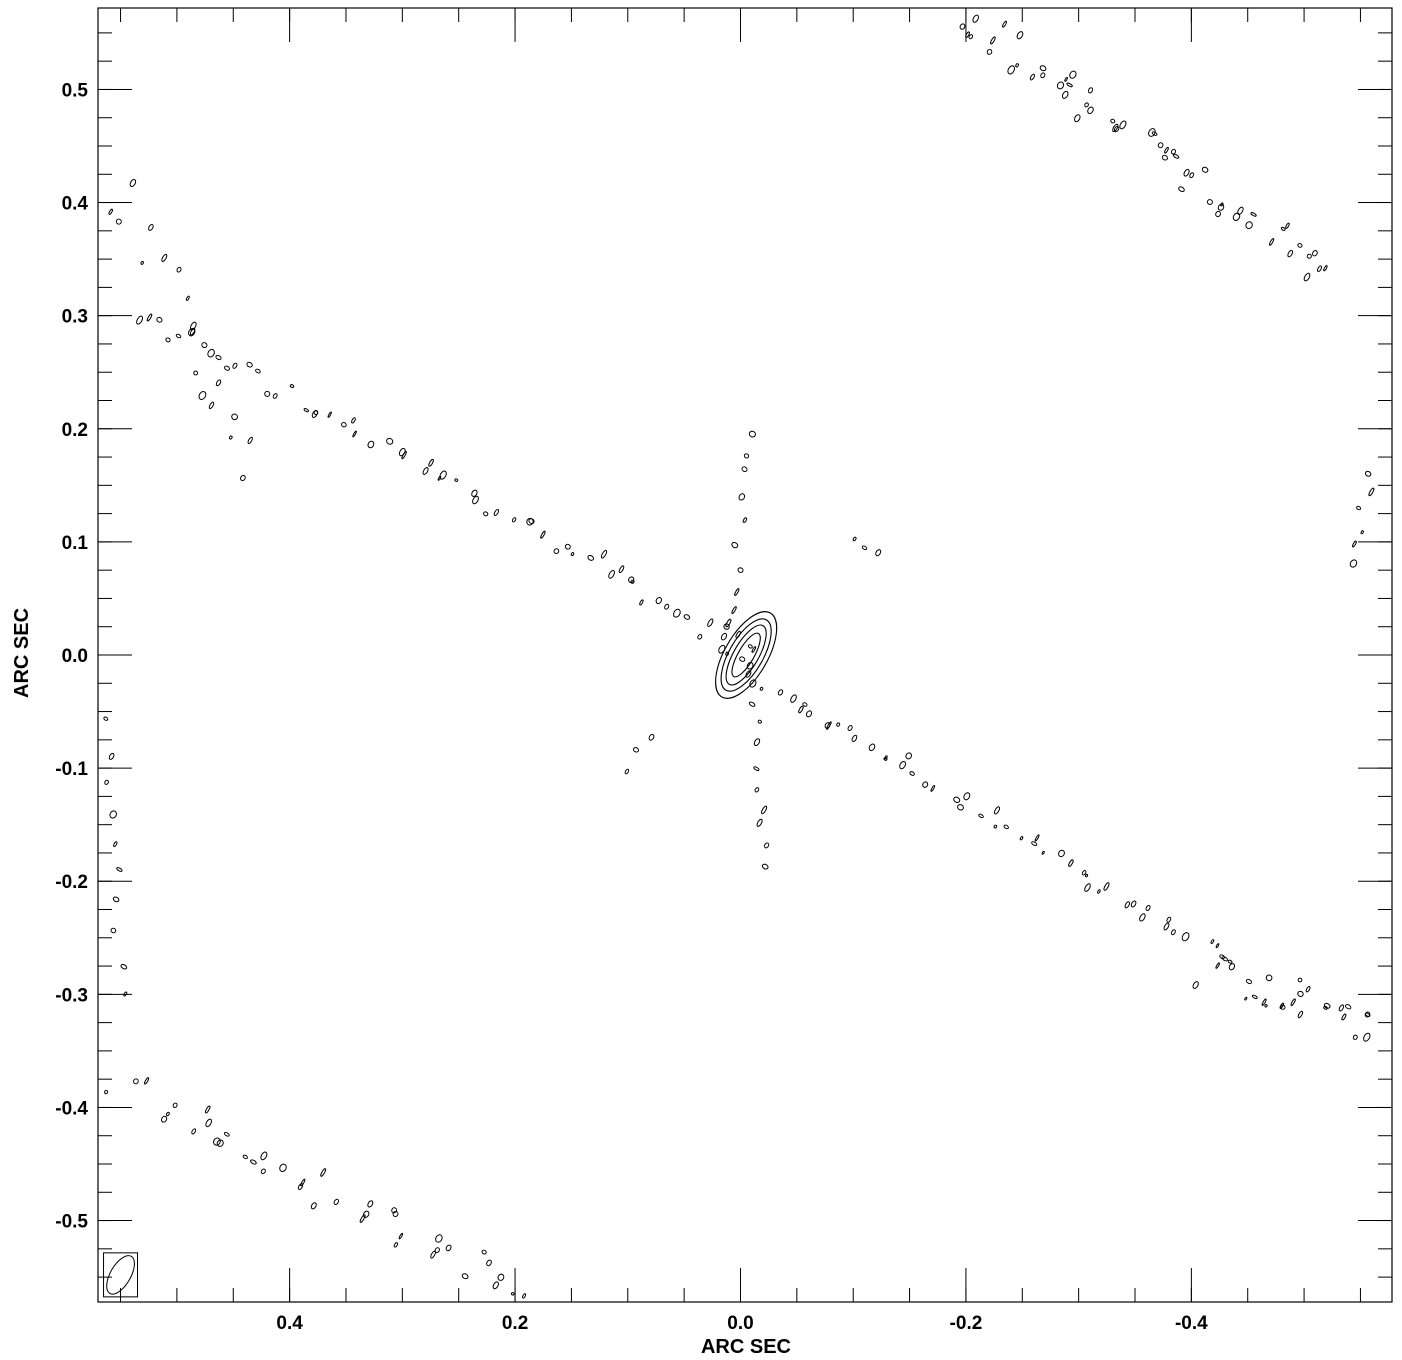 The image size is (1402, 1360). I want to click on y-tick-label: -0.3, so click(71, 995).